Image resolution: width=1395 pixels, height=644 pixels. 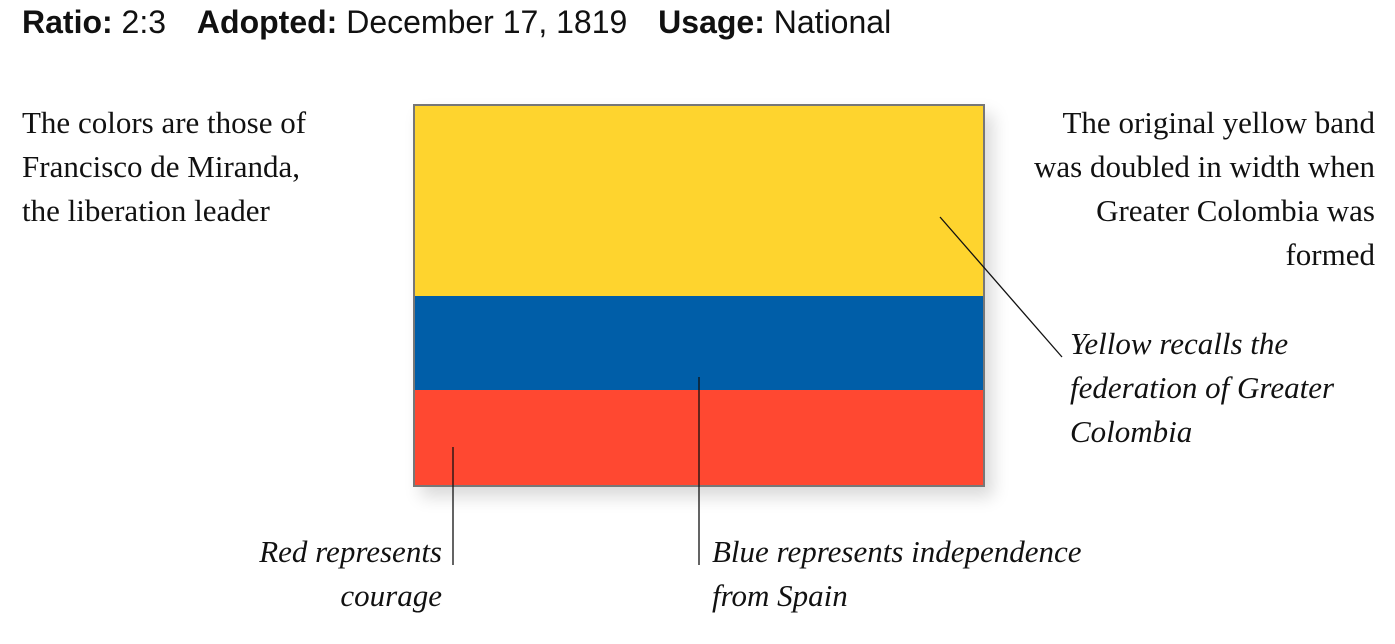 I want to click on yellow-leader-line, so click(x=1001, y=287).